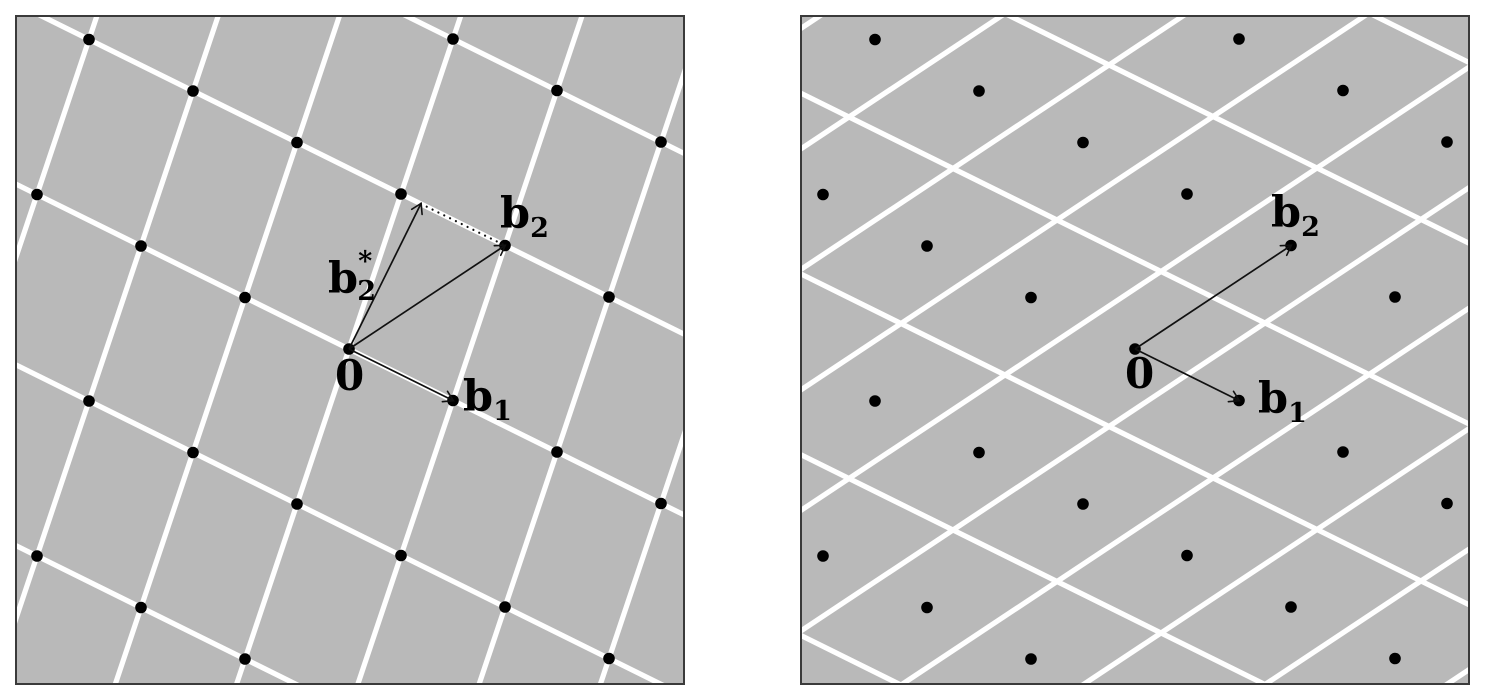  Describe the element at coordinates (385, 275) in the screenshot. I see `vector-b2-star` at that location.